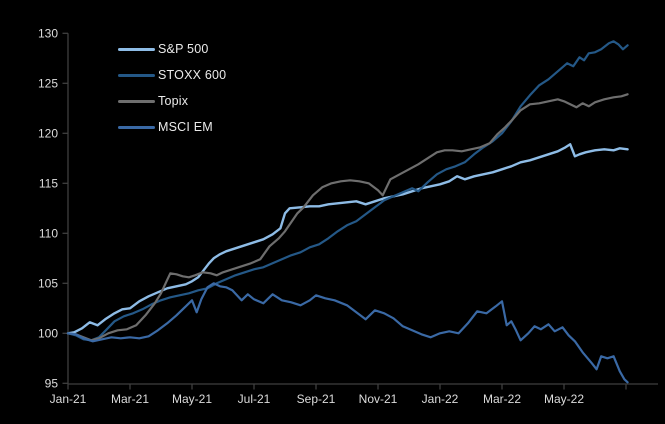 This screenshot has height=424, width=665. Describe the element at coordinates (130, 399) in the screenshot. I see `x-tick-label: Mar-21` at that location.